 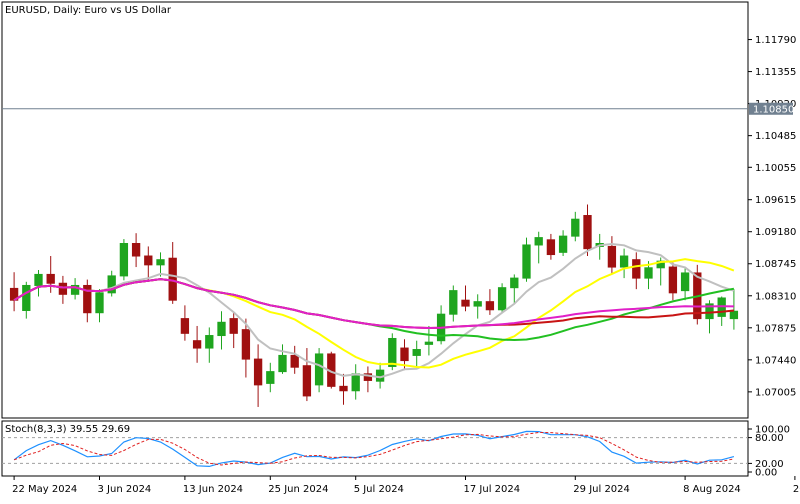 What do you see at coordinates (712, 489) in the screenshot?
I see `x-tick-label: 8 Aug 2024` at bounding box center [712, 489].